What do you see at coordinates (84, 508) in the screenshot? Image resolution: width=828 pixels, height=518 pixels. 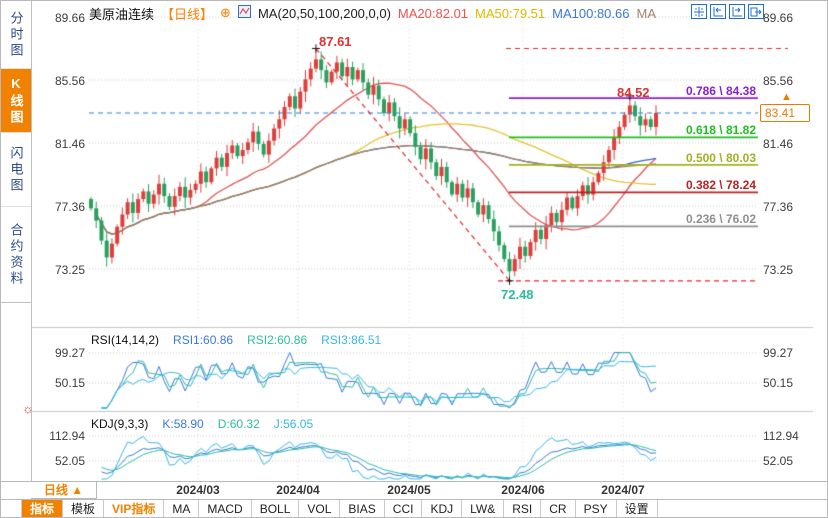 I see `bottom-tab-1: 模板` at bounding box center [84, 508].